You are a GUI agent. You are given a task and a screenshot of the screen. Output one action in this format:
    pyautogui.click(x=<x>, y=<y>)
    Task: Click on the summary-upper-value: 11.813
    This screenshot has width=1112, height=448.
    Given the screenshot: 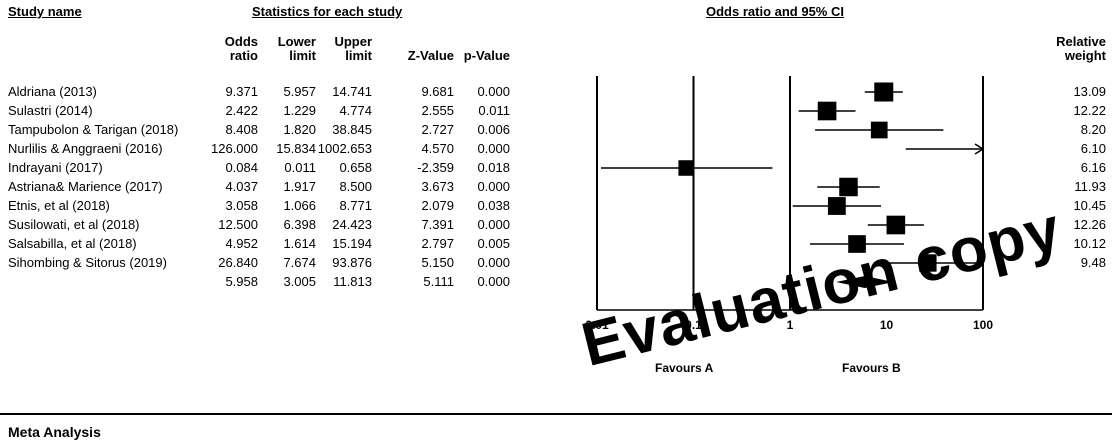 What is the action you would take?
    pyautogui.click(x=352, y=281)
    